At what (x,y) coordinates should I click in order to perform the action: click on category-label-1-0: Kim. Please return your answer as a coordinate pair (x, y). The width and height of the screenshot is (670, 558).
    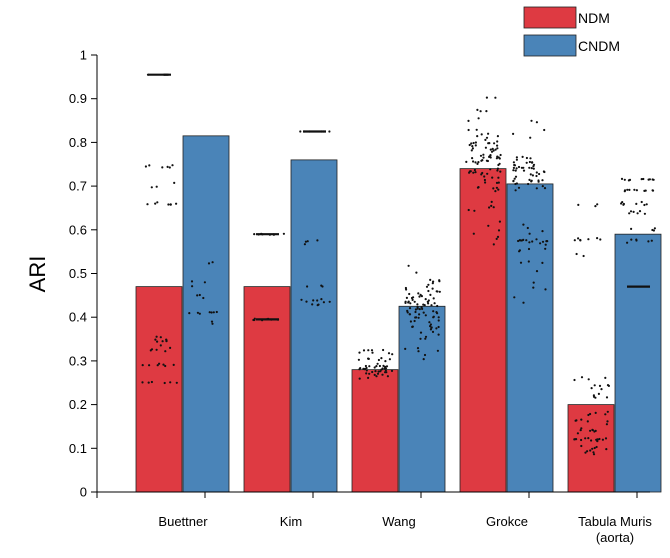
    Looking at the image, I should click on (291, 521).